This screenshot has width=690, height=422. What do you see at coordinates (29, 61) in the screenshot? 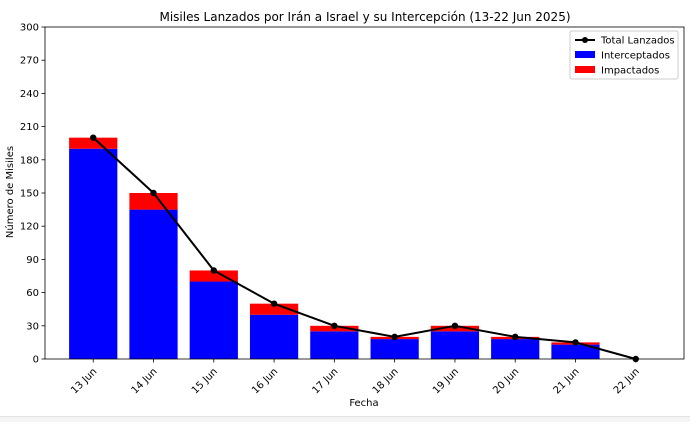
I see `y-tick-label: 270` at bounding box center [29, 61].